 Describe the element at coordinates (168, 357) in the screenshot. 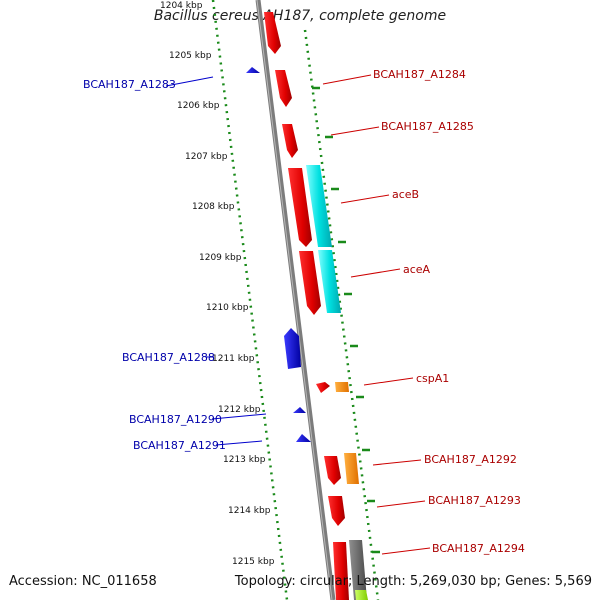

I see `gene-label: BCAH187_A1288` at that location.